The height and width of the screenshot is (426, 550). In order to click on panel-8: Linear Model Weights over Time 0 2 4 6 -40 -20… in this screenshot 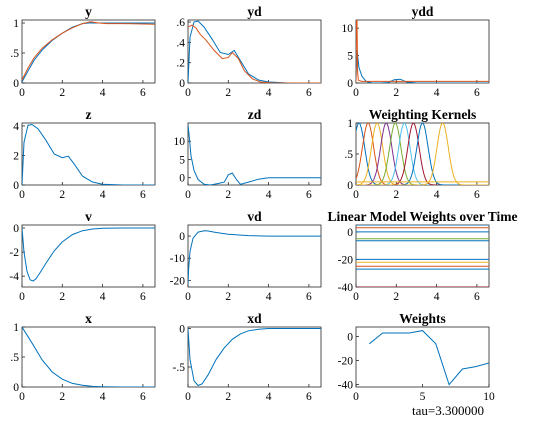, I will do `click(422, 256)`.